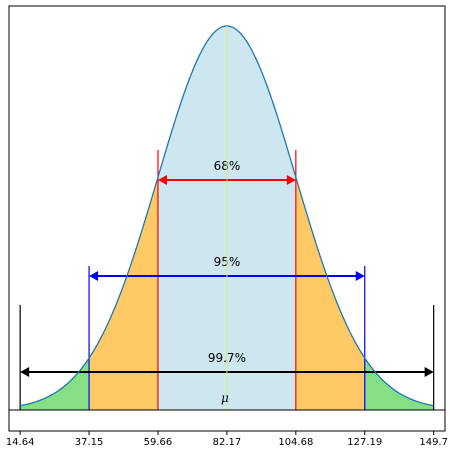  I want to click on mean-label: μ, so click(225, 398).